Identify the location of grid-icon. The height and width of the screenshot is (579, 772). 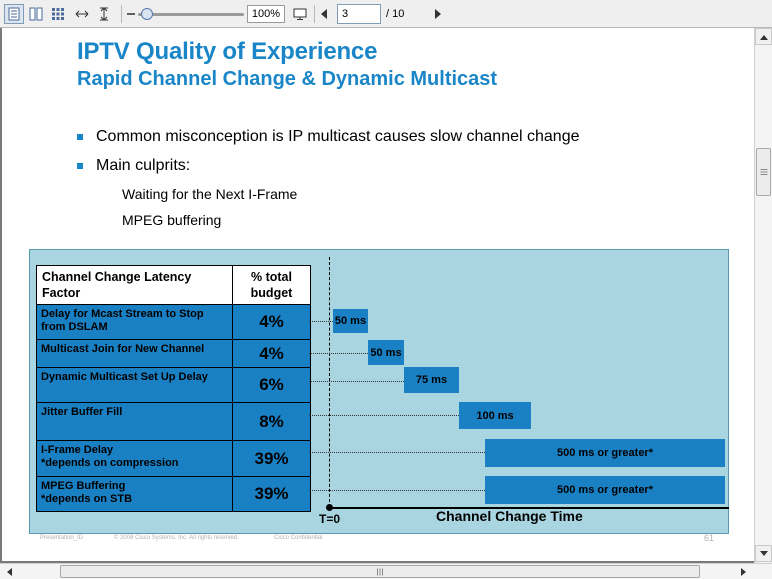
(58, 14).